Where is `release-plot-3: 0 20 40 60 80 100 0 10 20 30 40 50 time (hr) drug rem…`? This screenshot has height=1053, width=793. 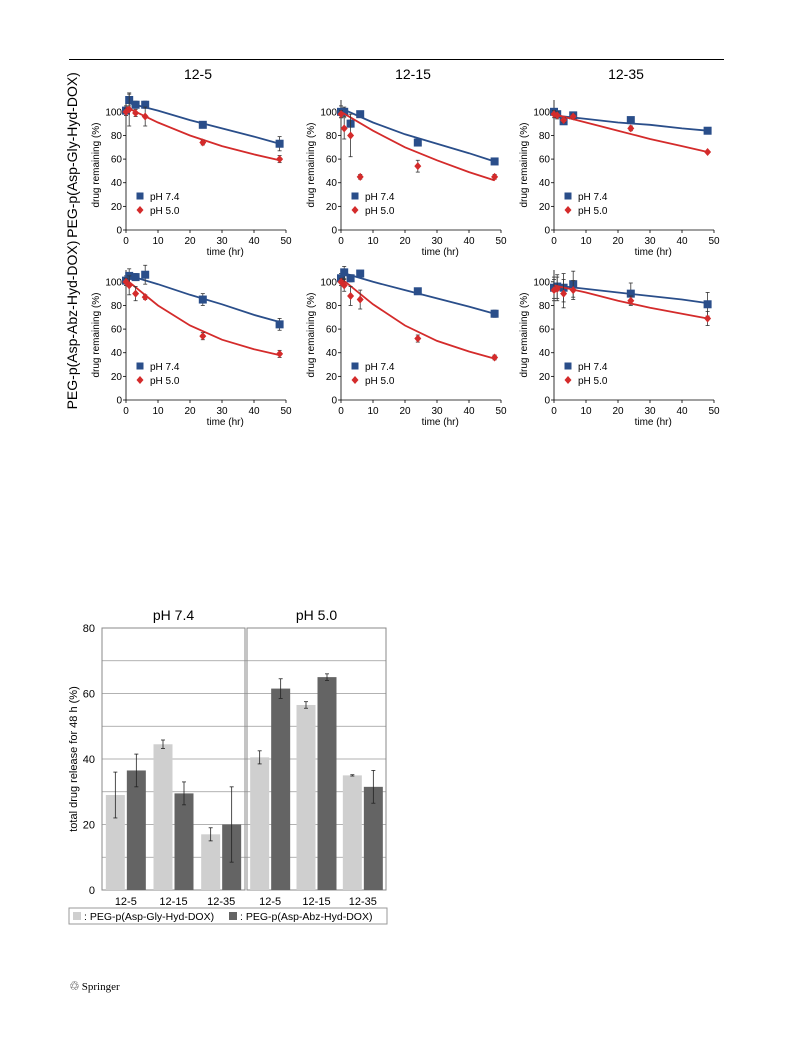 release-plot-3: 0 20 40 60 80 100 0 10 20 30 40 50 time (hr) drug rem… is located at coordinates (619, 162).